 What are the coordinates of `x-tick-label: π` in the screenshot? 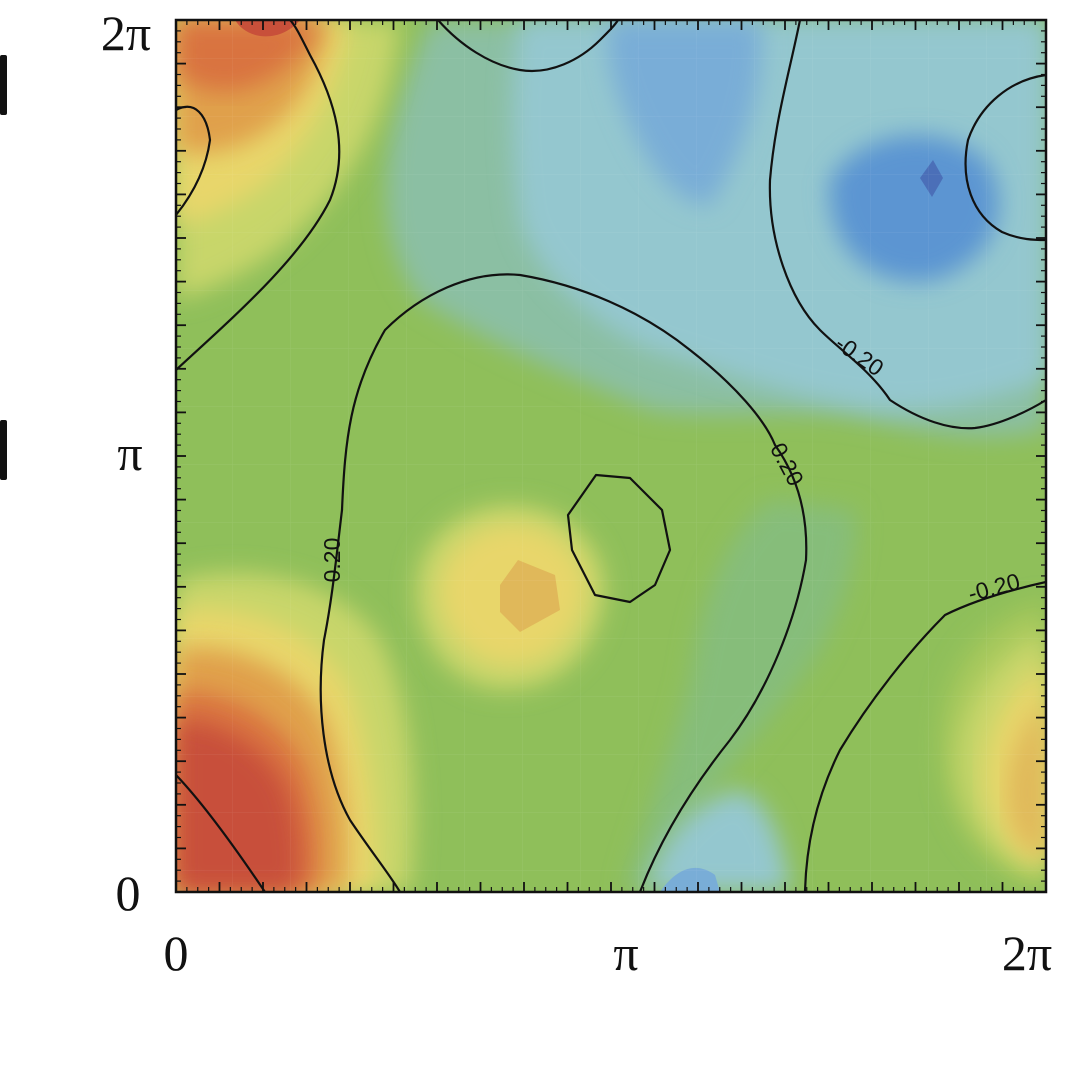 It's located at (625, 953).